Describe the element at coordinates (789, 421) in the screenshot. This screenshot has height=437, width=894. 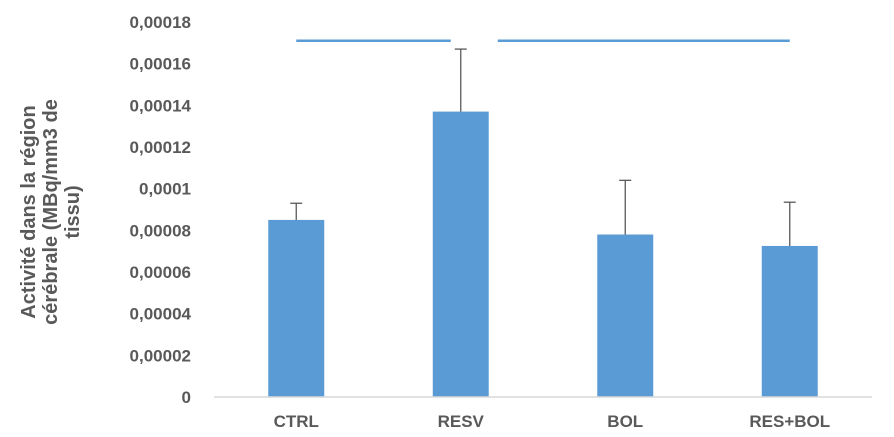
I see `x-tick-label: RES+BOL` at that location.